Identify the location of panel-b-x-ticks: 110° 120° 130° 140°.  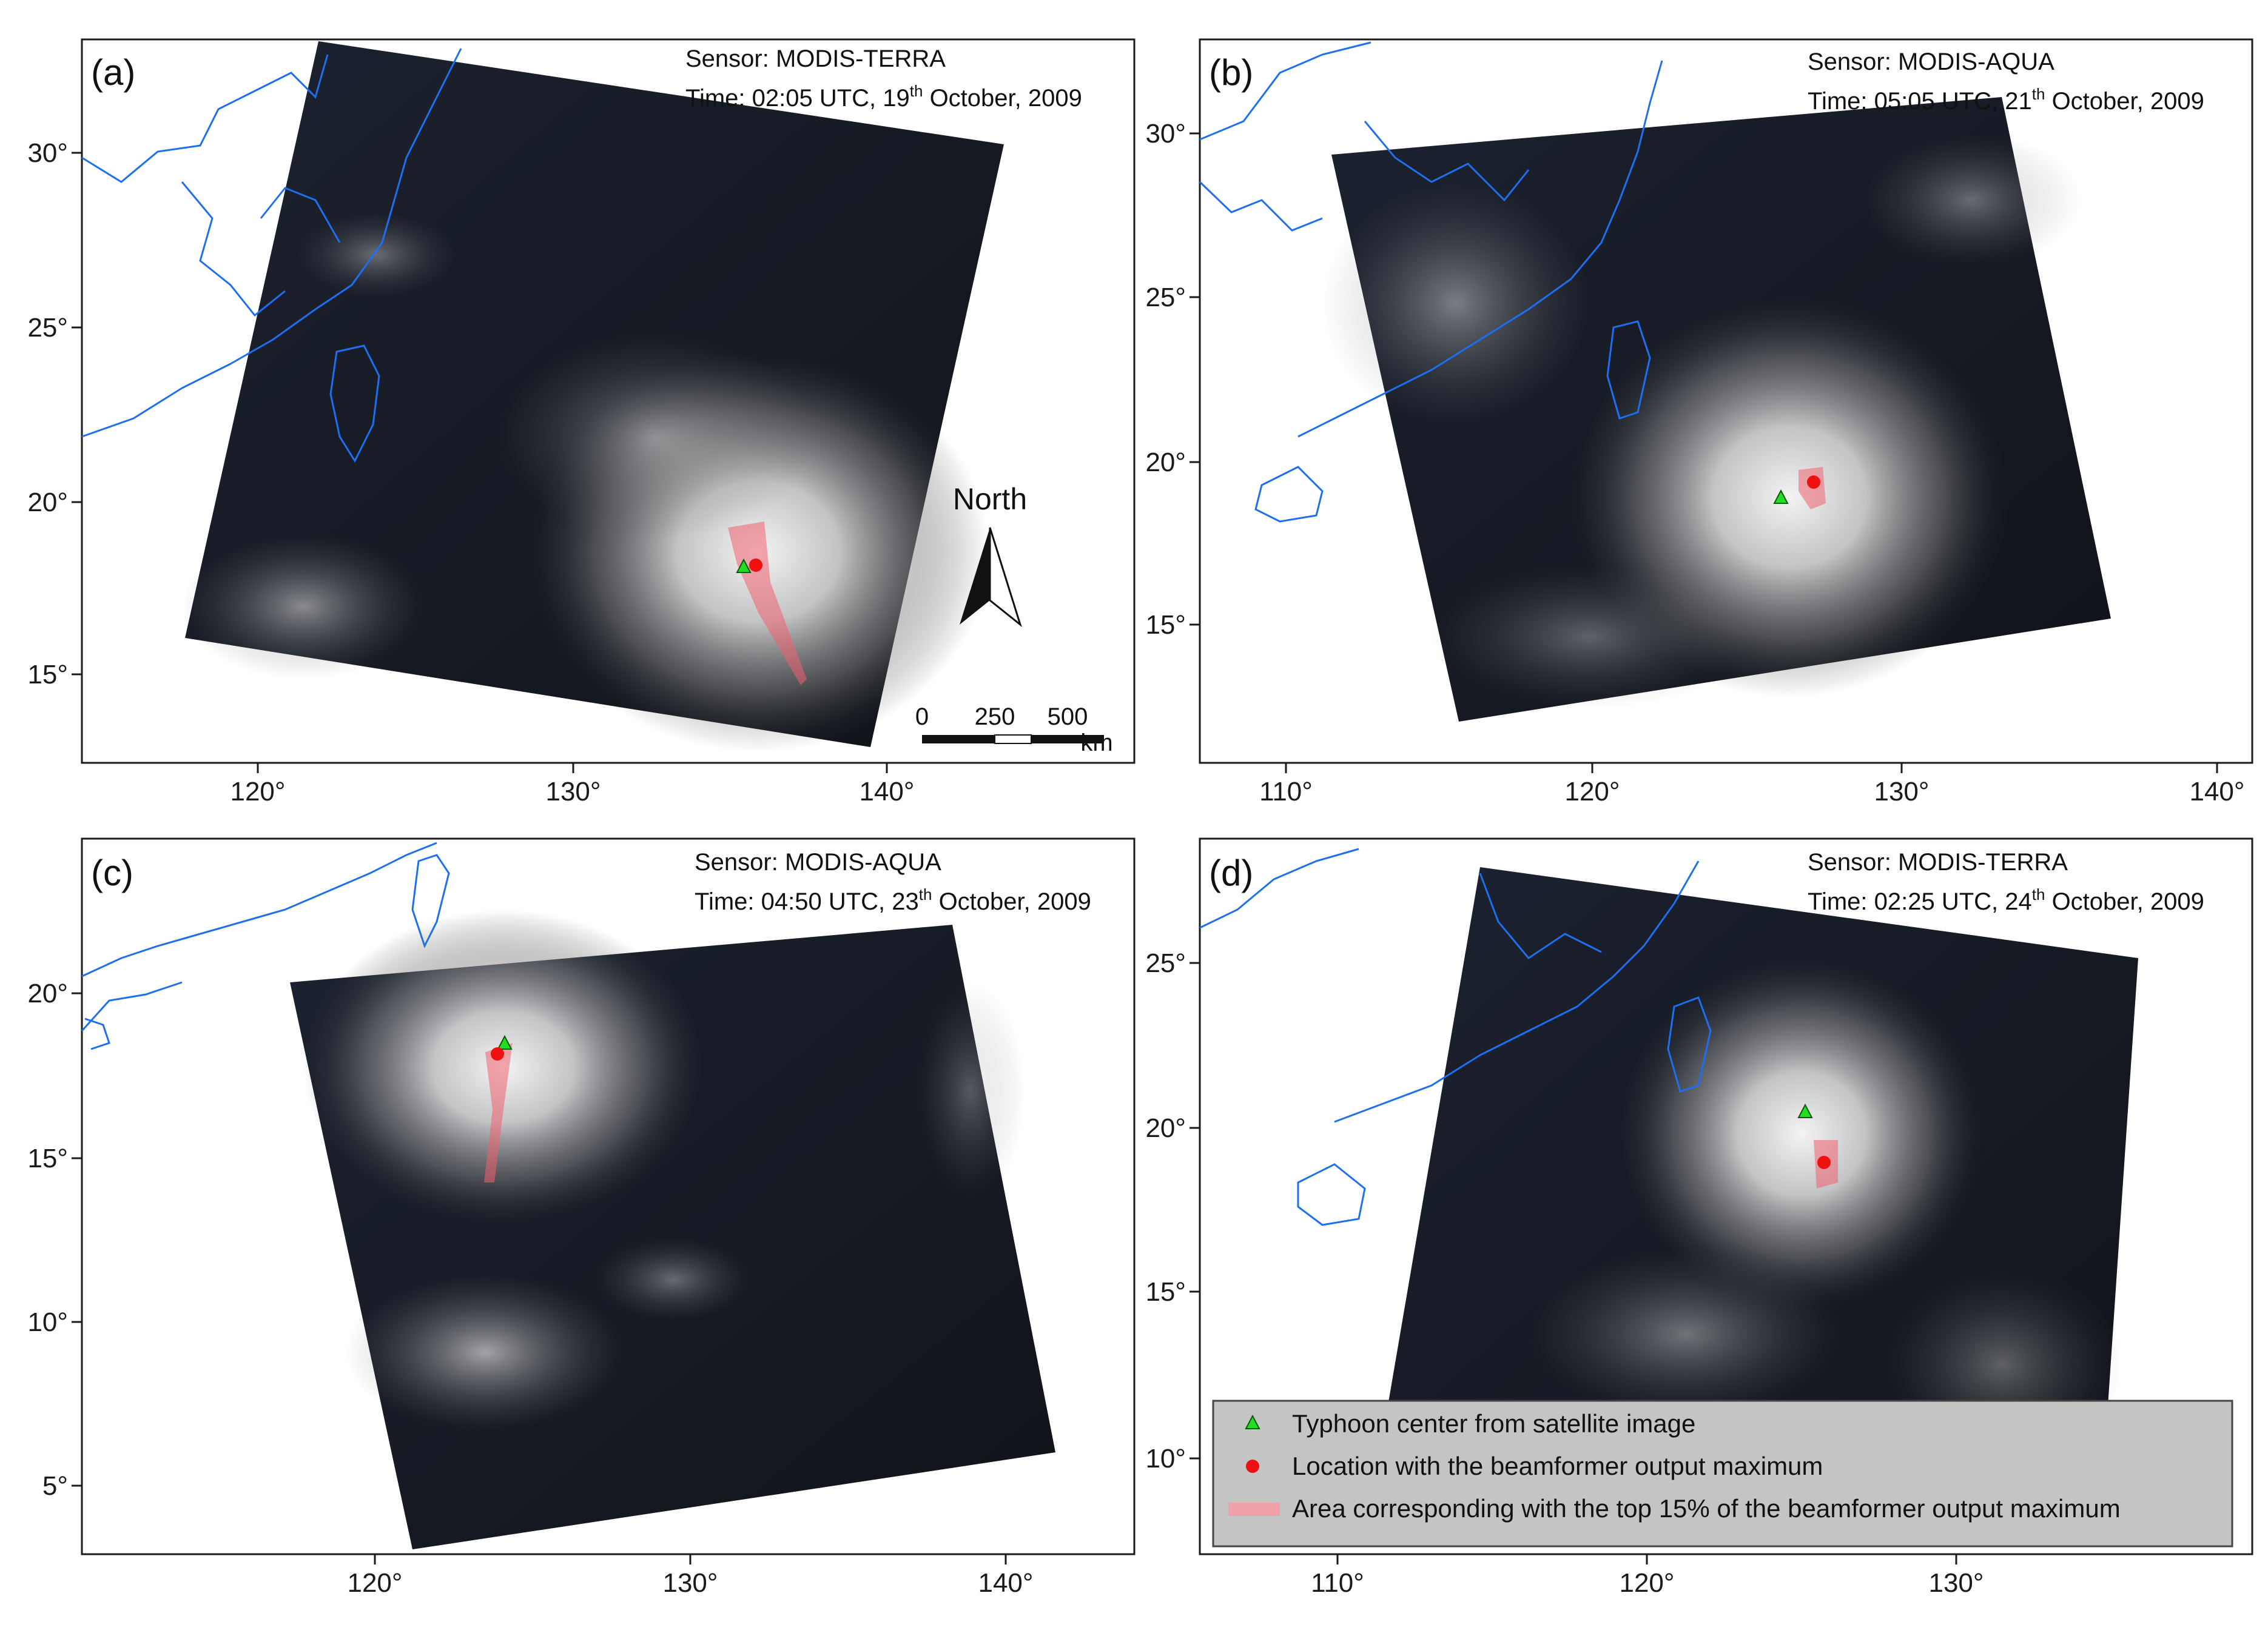
(1752, 785).